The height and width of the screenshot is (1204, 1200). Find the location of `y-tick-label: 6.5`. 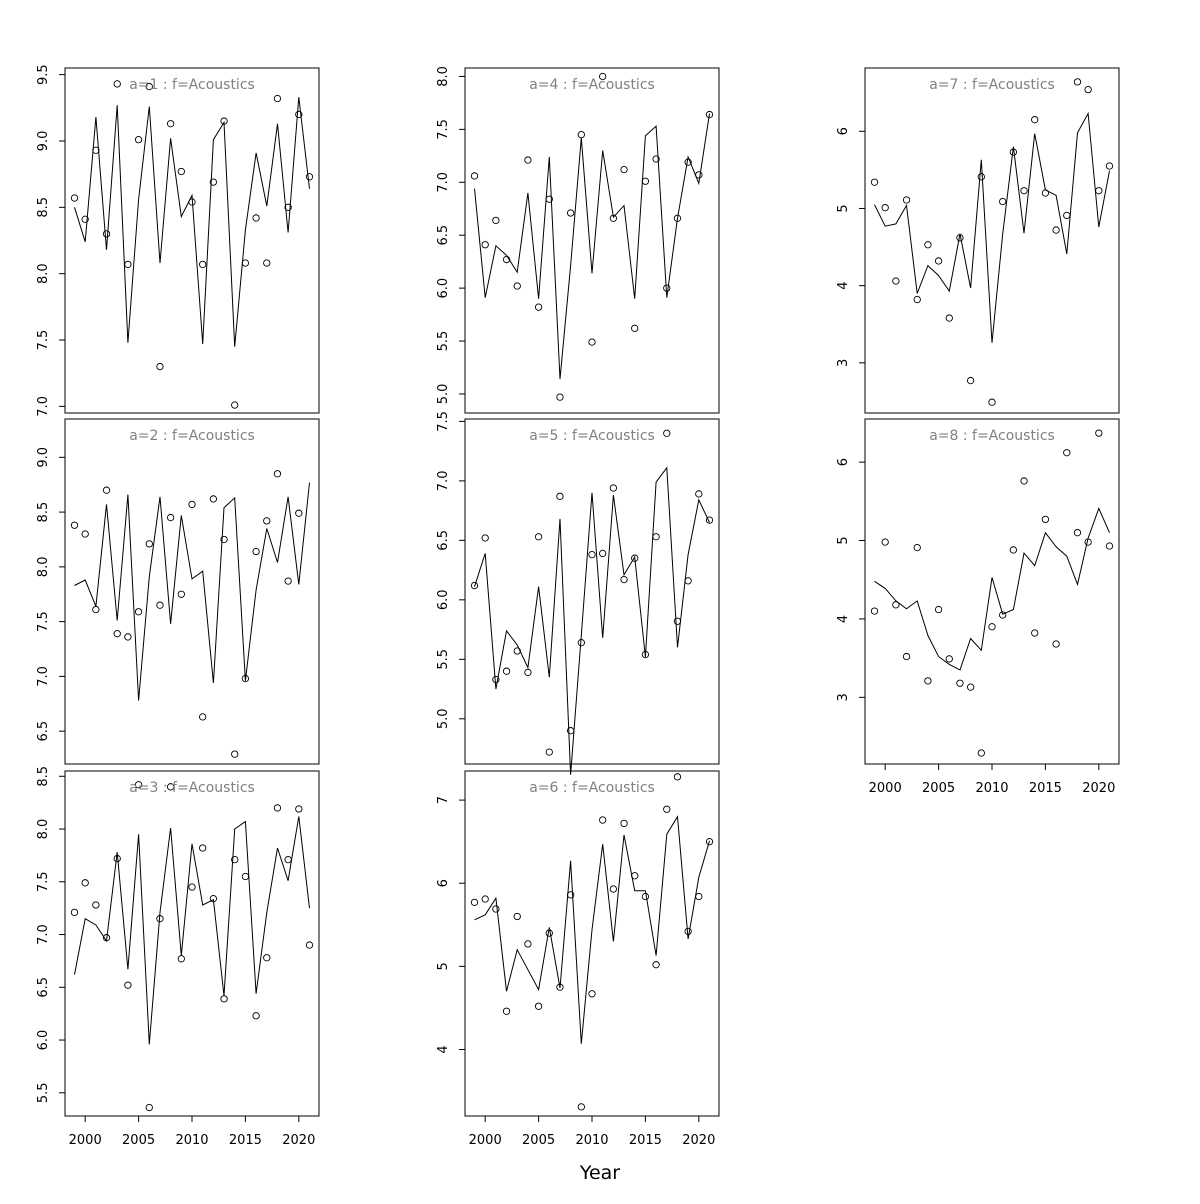

y-tick-label: 6.5 is located at coordinates (443, 235).